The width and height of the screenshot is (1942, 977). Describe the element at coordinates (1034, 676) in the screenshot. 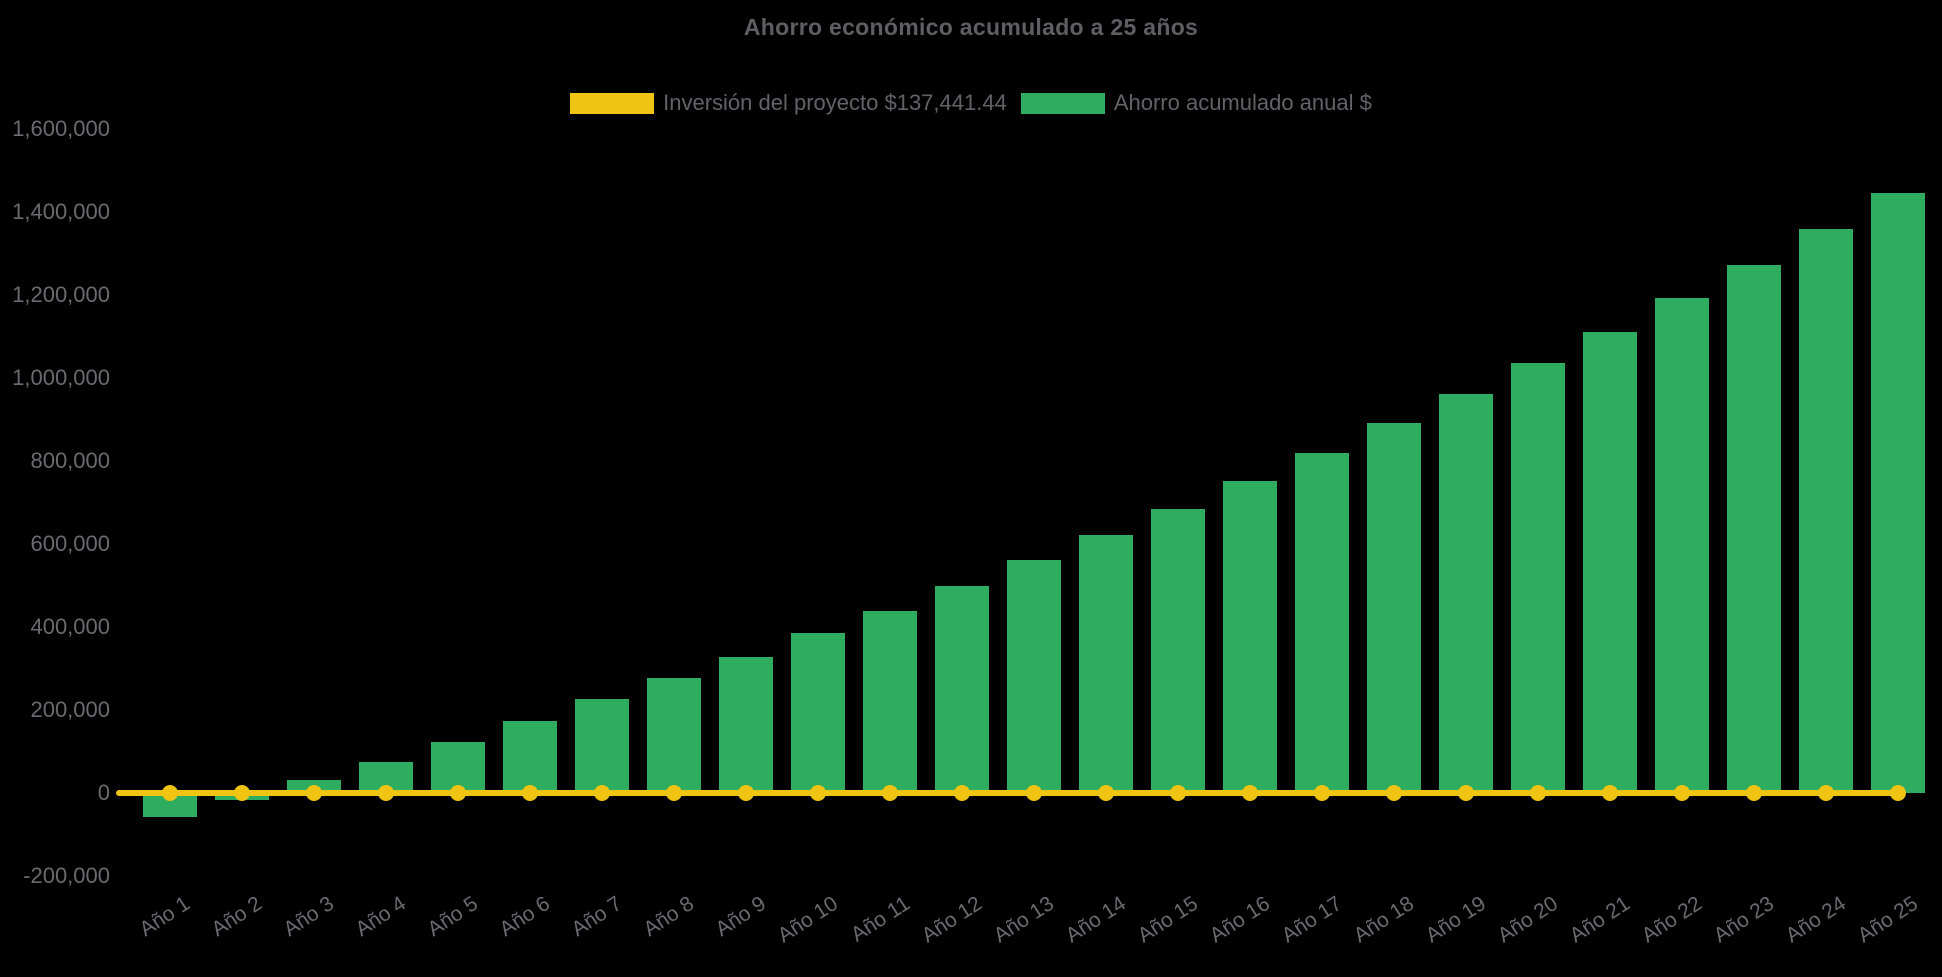

I see `bar-año-13` at that location.